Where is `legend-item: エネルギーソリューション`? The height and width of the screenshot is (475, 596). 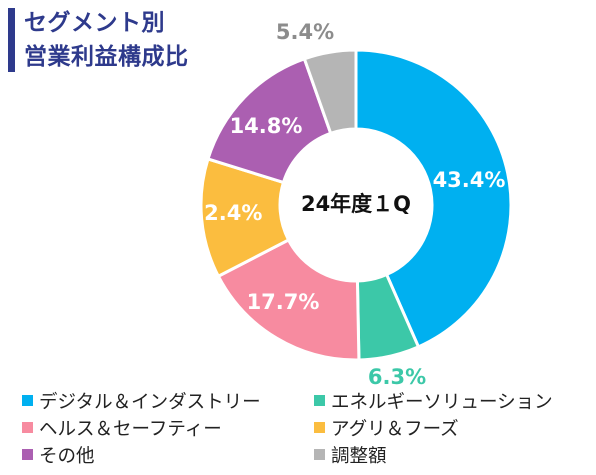
legend-item: エネルギーソリューション is located at coordinates (449, 400).